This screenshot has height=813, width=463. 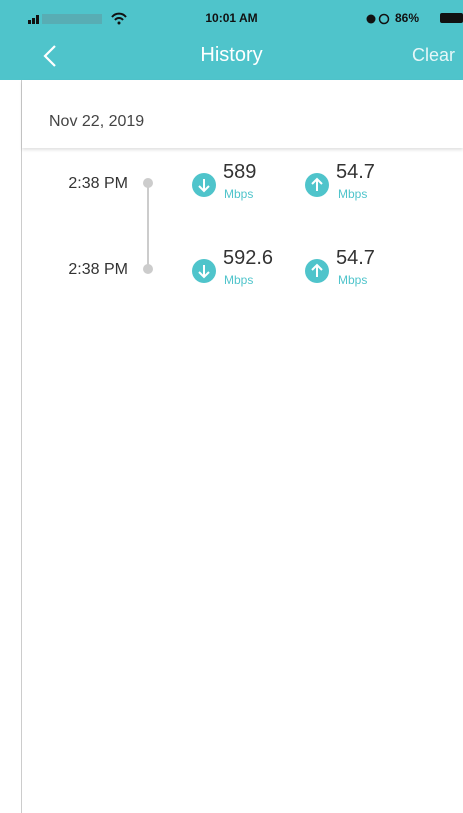 What do you see at coordinates (451, 18) in the screenshot?
I see `battery-icon` at bounding box center [451, 18].